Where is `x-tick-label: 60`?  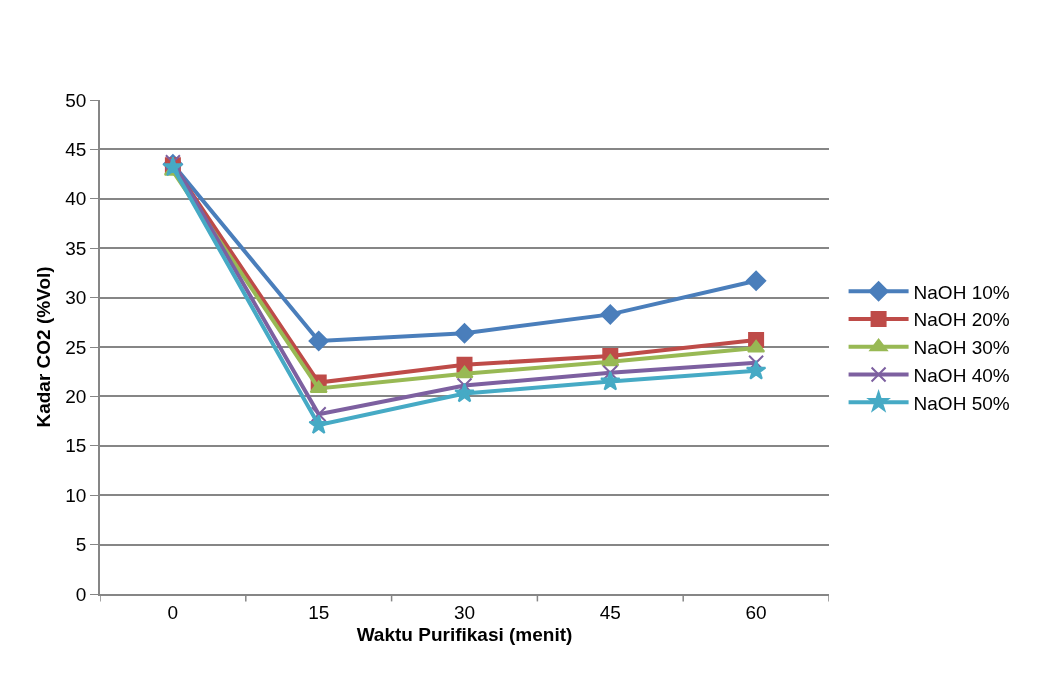
x-tick-label: 60 is located at coordinates (756, 612).